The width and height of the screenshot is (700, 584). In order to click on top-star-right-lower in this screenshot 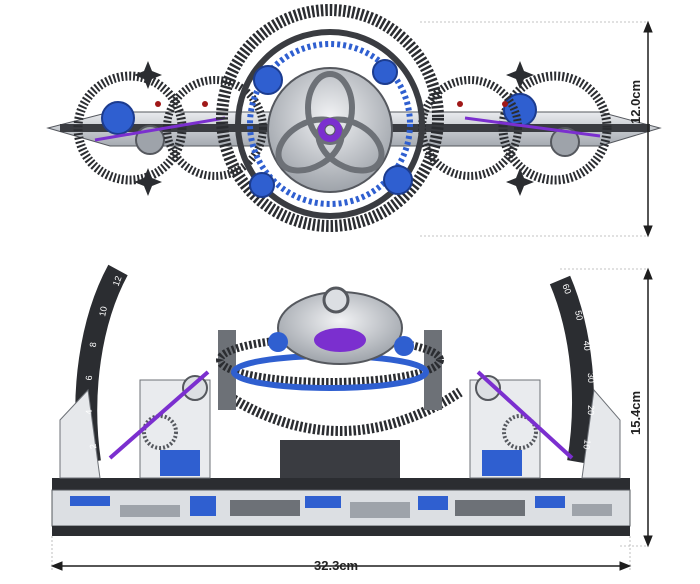, I will do `click(520, 182)`.